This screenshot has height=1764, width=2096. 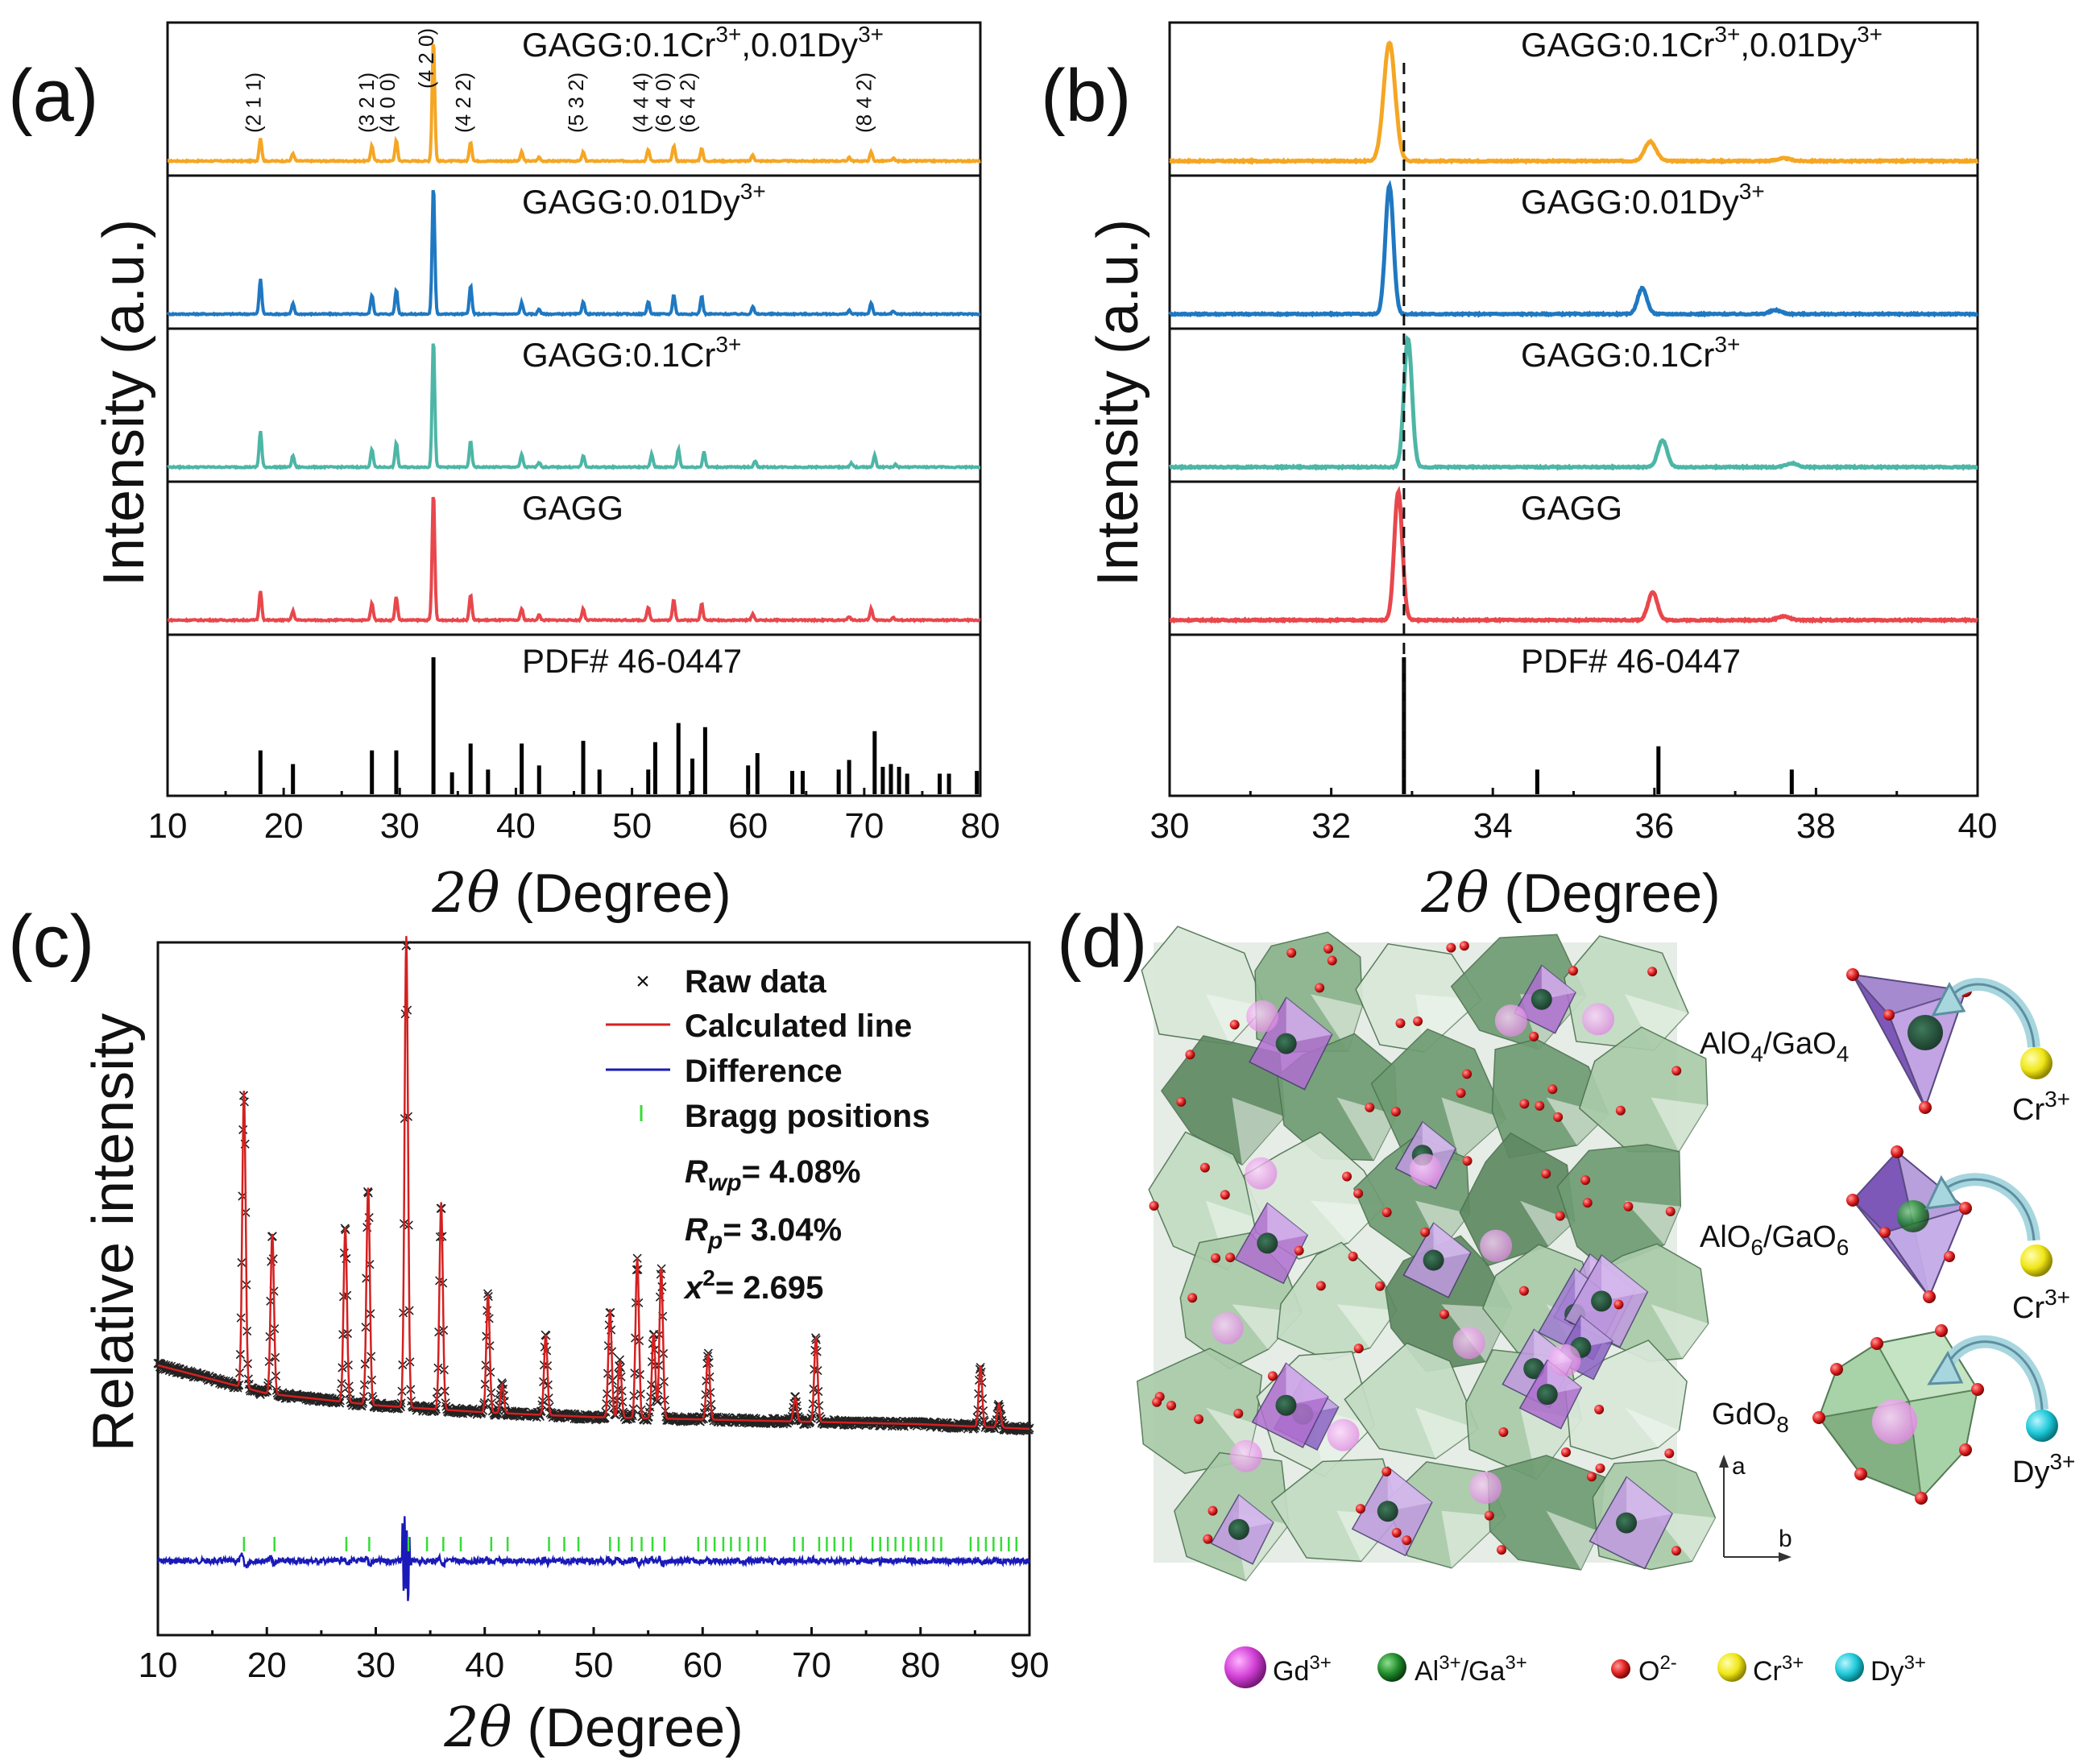 I want to click on lattice-axes: a b, so click(x=1756, y=1507).